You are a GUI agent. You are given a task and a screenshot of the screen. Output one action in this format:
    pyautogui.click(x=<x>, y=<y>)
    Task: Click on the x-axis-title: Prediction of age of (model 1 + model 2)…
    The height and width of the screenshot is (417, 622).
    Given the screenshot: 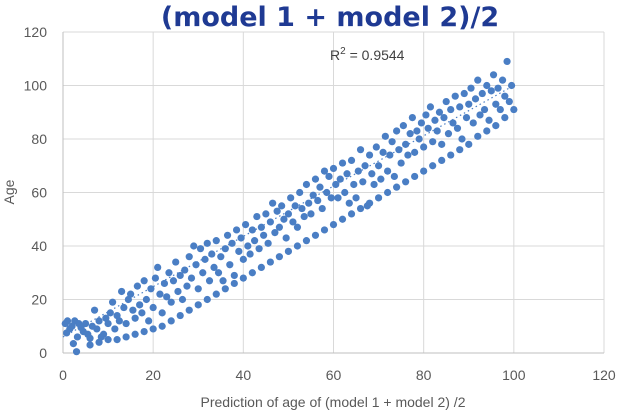 What is the action you would take?
    pyautogui.click(x=333, y=402)
    